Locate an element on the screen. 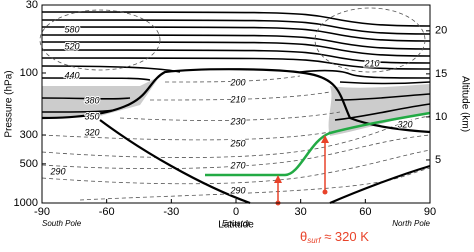 The height and width of the screenshot is (252, 474). y-tick-label: 300 is located at coordinates (29, 135).